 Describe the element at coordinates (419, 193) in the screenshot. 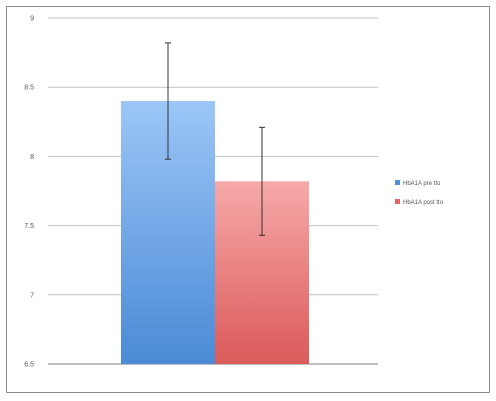

I see `legend: HbA1A pre tto HbA1A post tto` at that location.